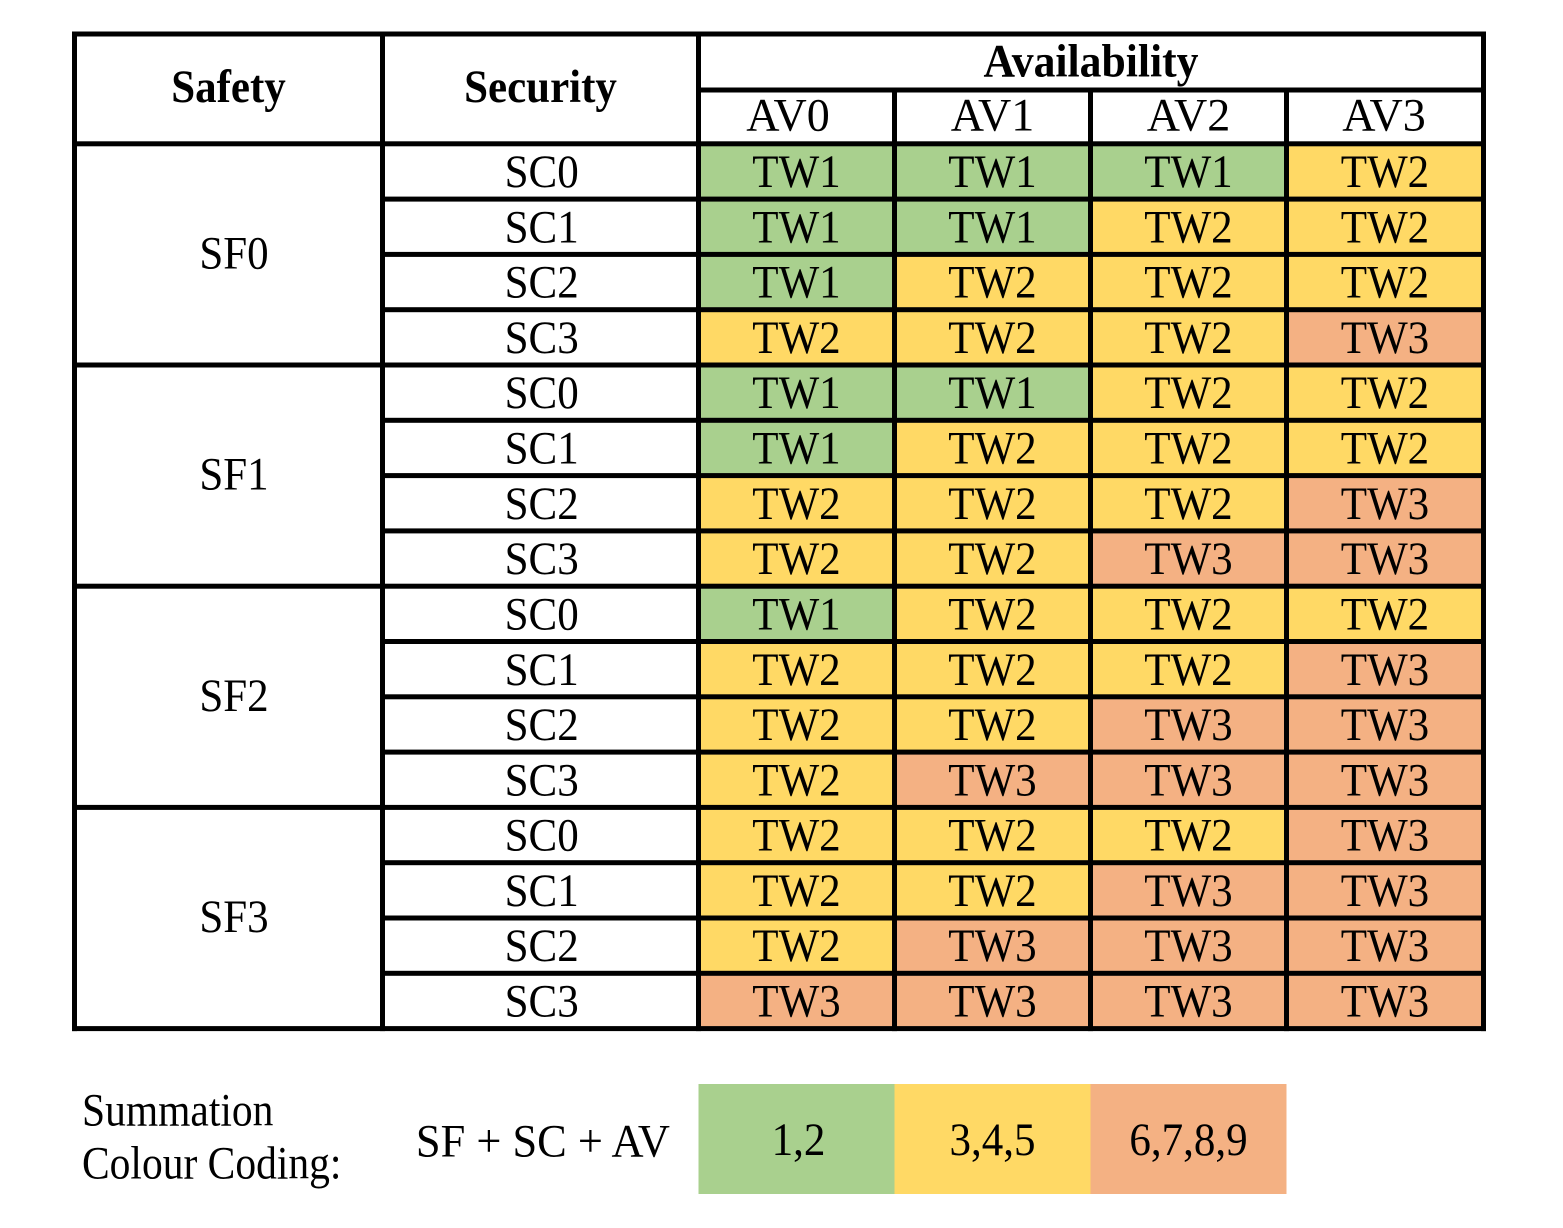 The width and height of the screenshot is (1563, 1228). Describe the element at coordinates (1384, 116) in the screenshot. I see `svg-text: AV3` at that location.